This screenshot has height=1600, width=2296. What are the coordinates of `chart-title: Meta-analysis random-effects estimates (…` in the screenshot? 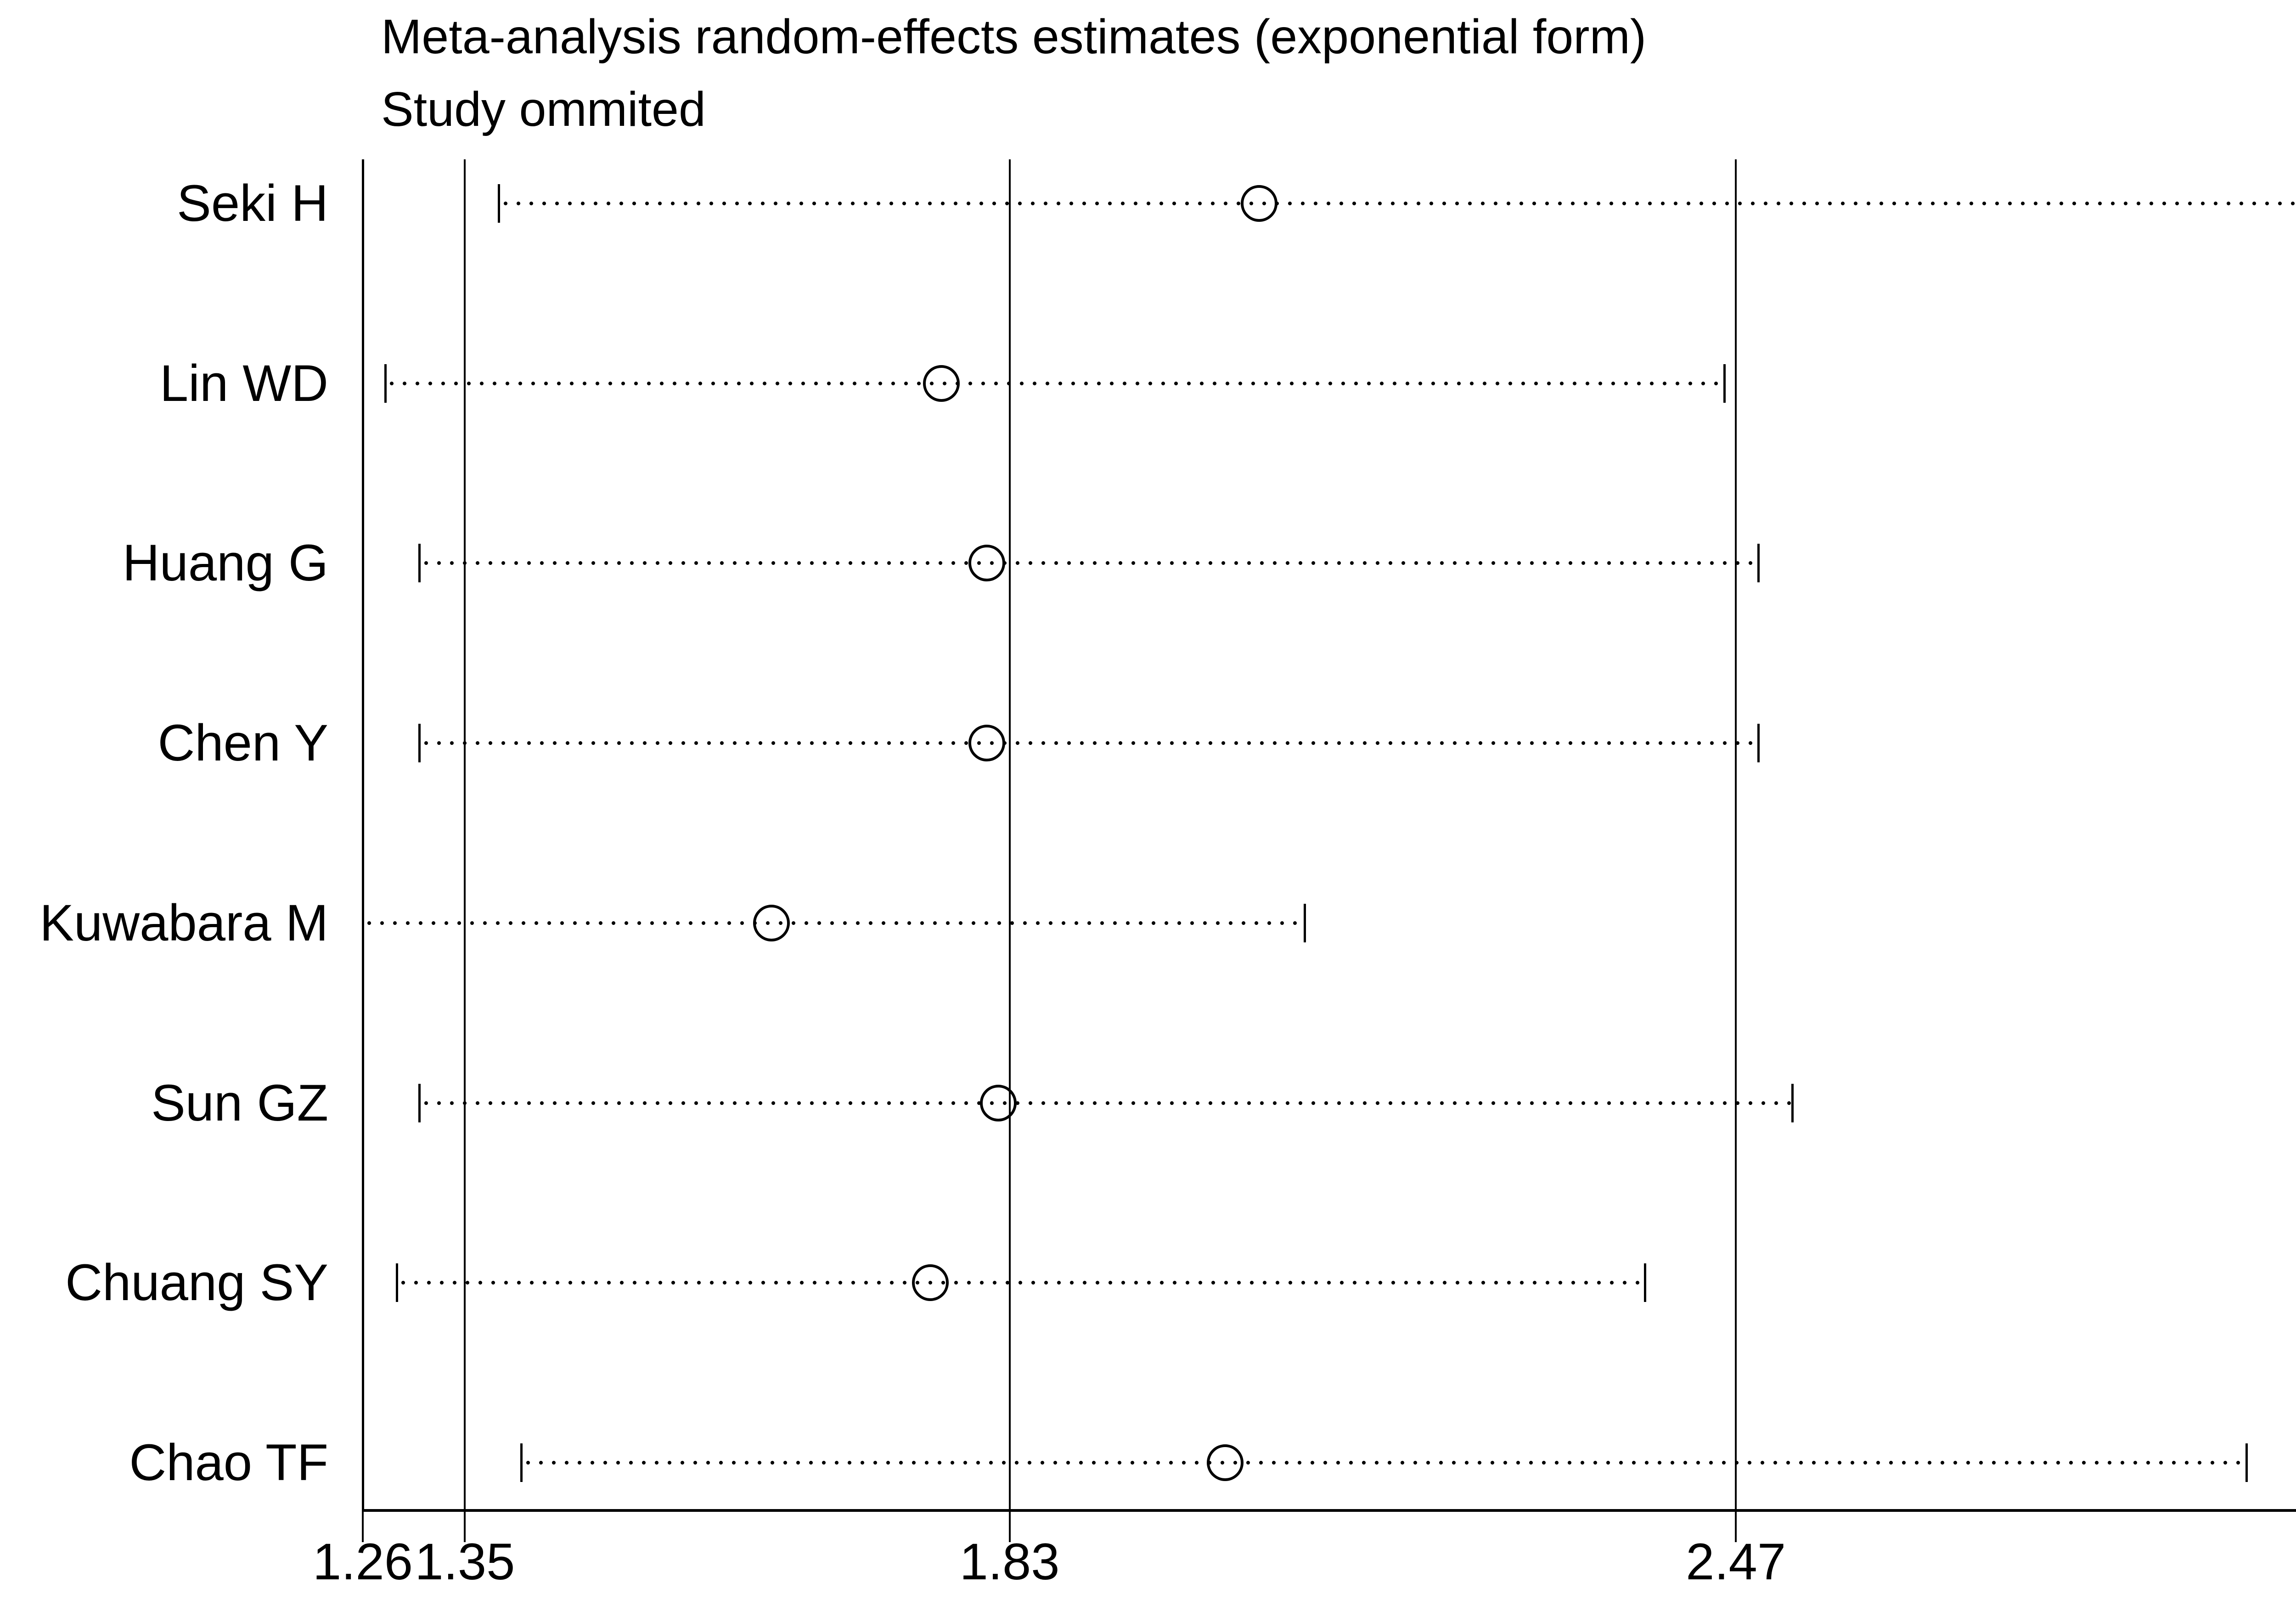 It's located at (1014, 37).